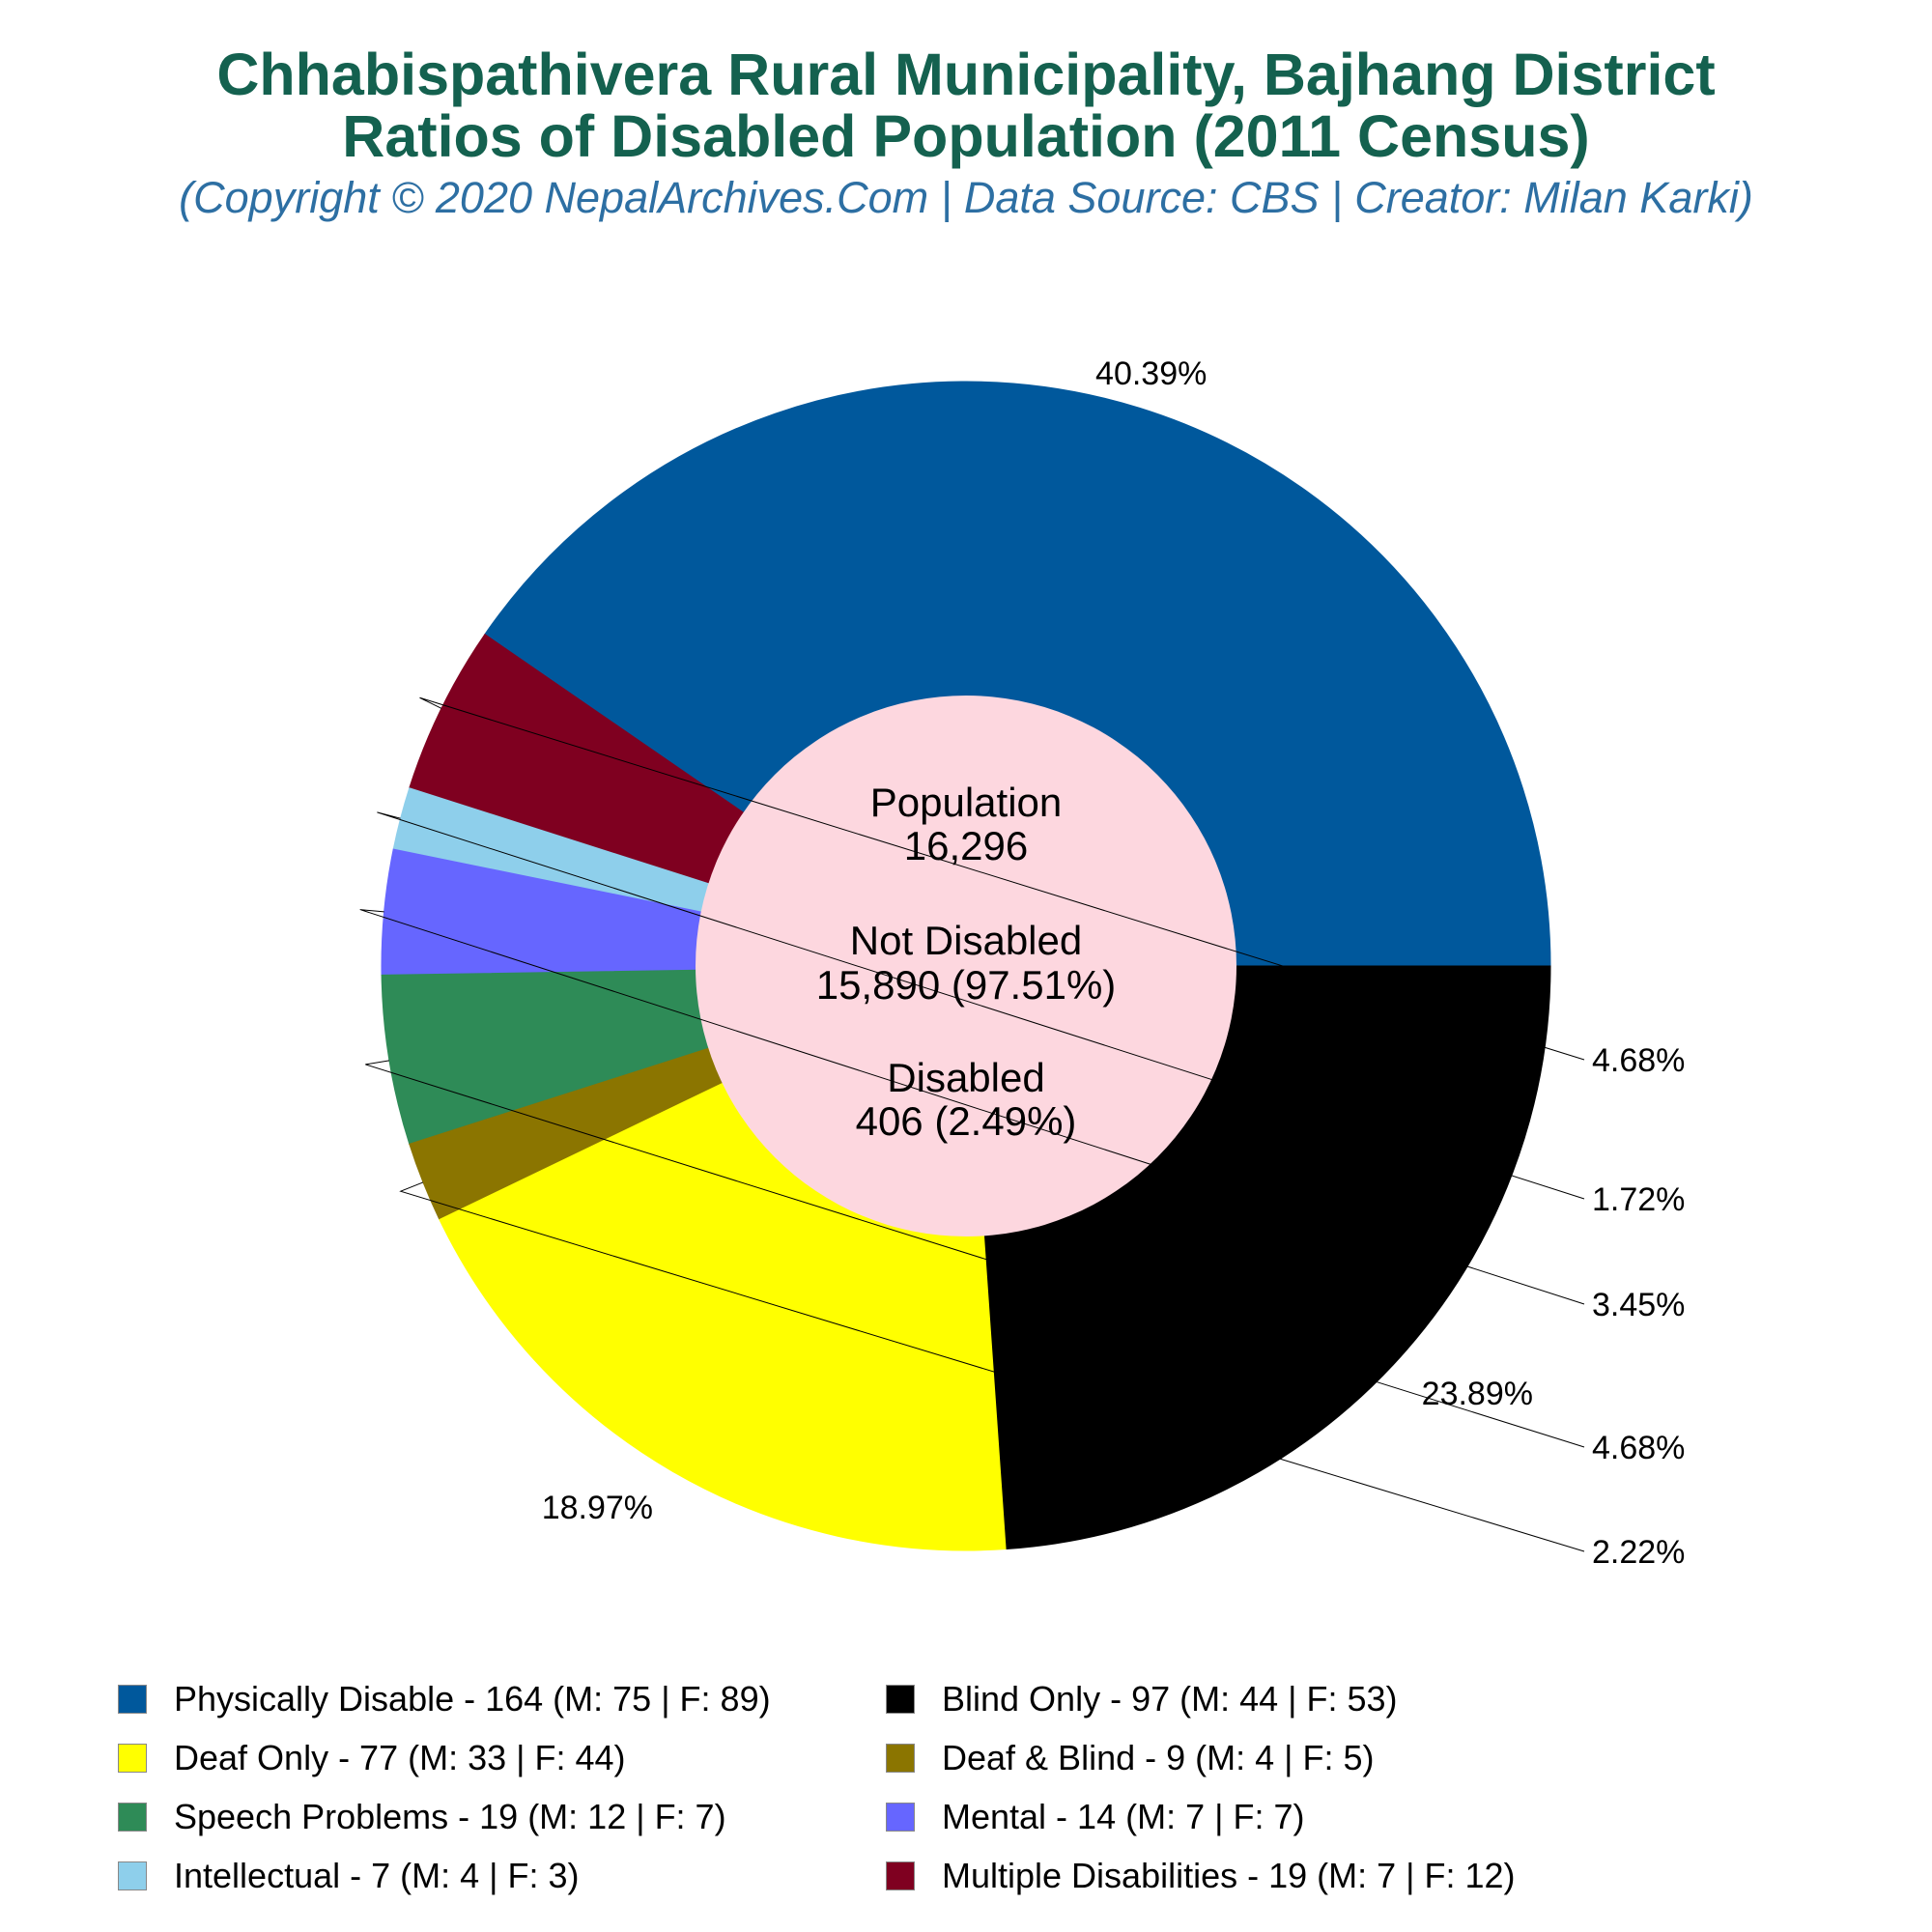  I want to click on center-not-disabled-value: 15,890 (97.51%), so click(966, 985).